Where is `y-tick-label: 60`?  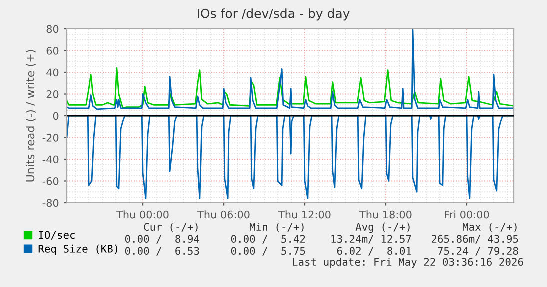
y-tick-label: 60 is located at coordinates (52, 50).